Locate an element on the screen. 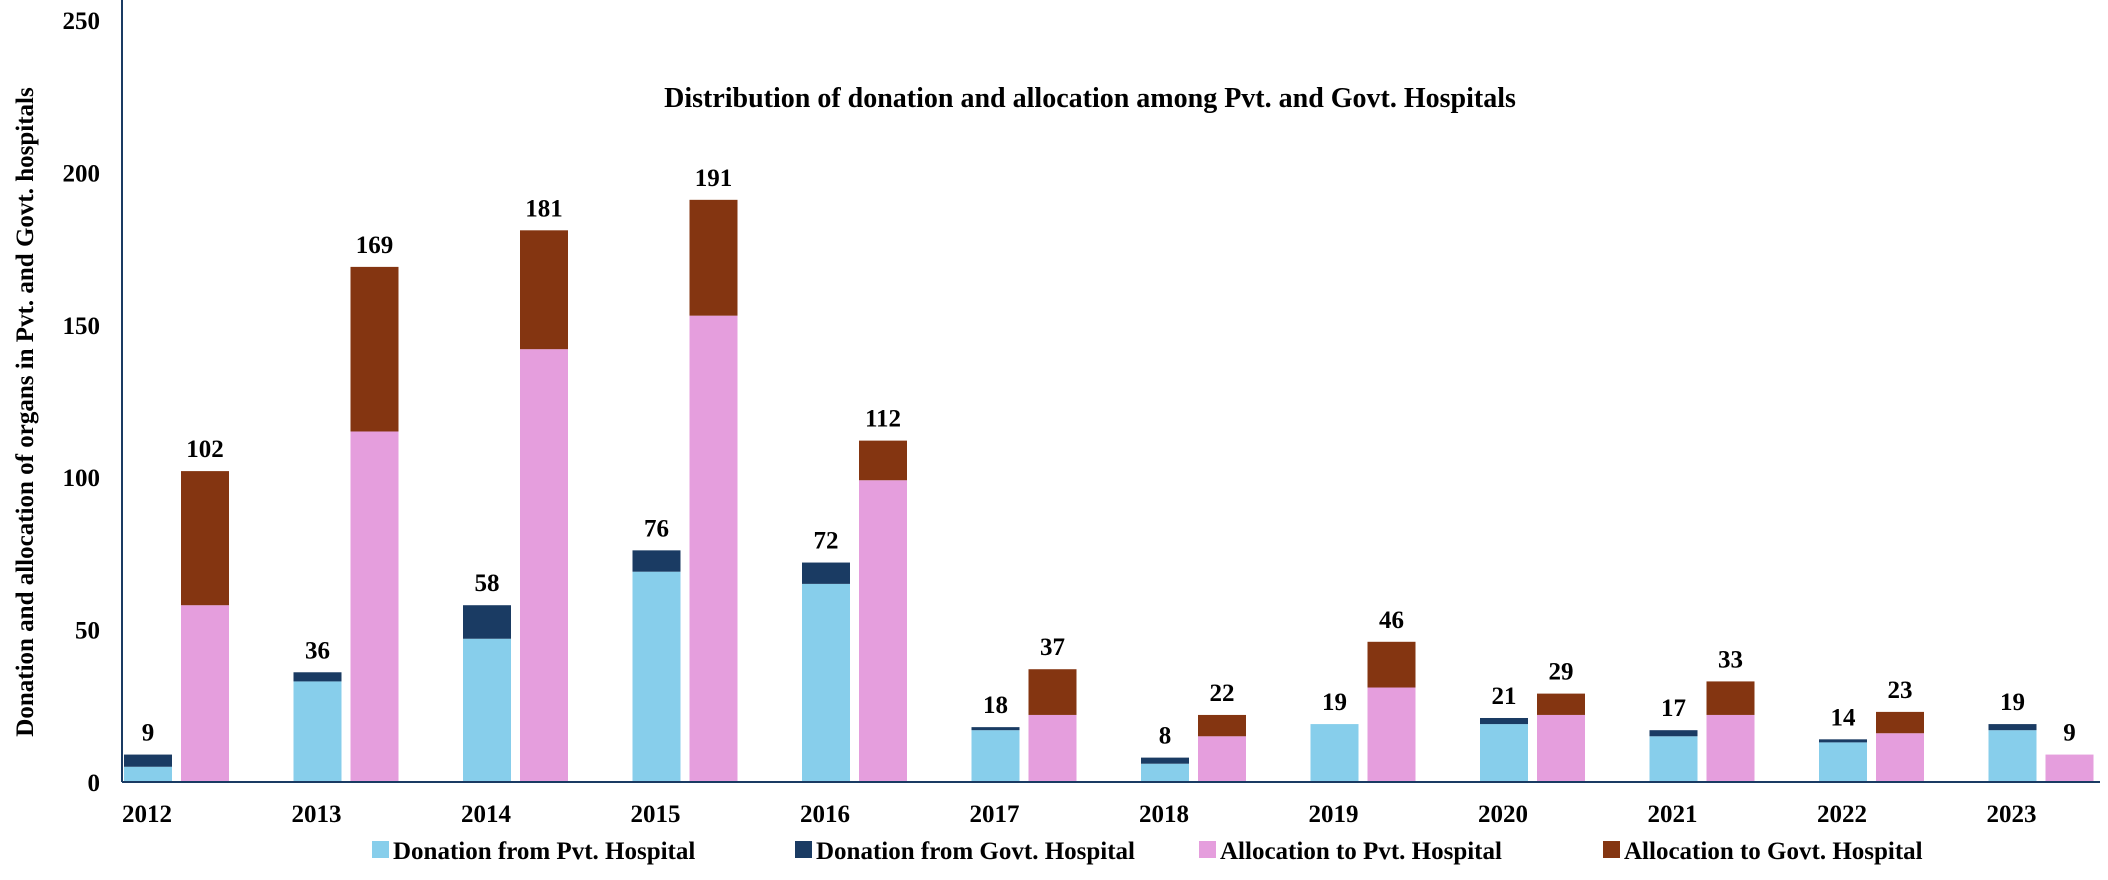 The width and height of the screenshot is (2108, 880). legend-item: Donation from Govt. Hospital is located at coordinates (965, 851).